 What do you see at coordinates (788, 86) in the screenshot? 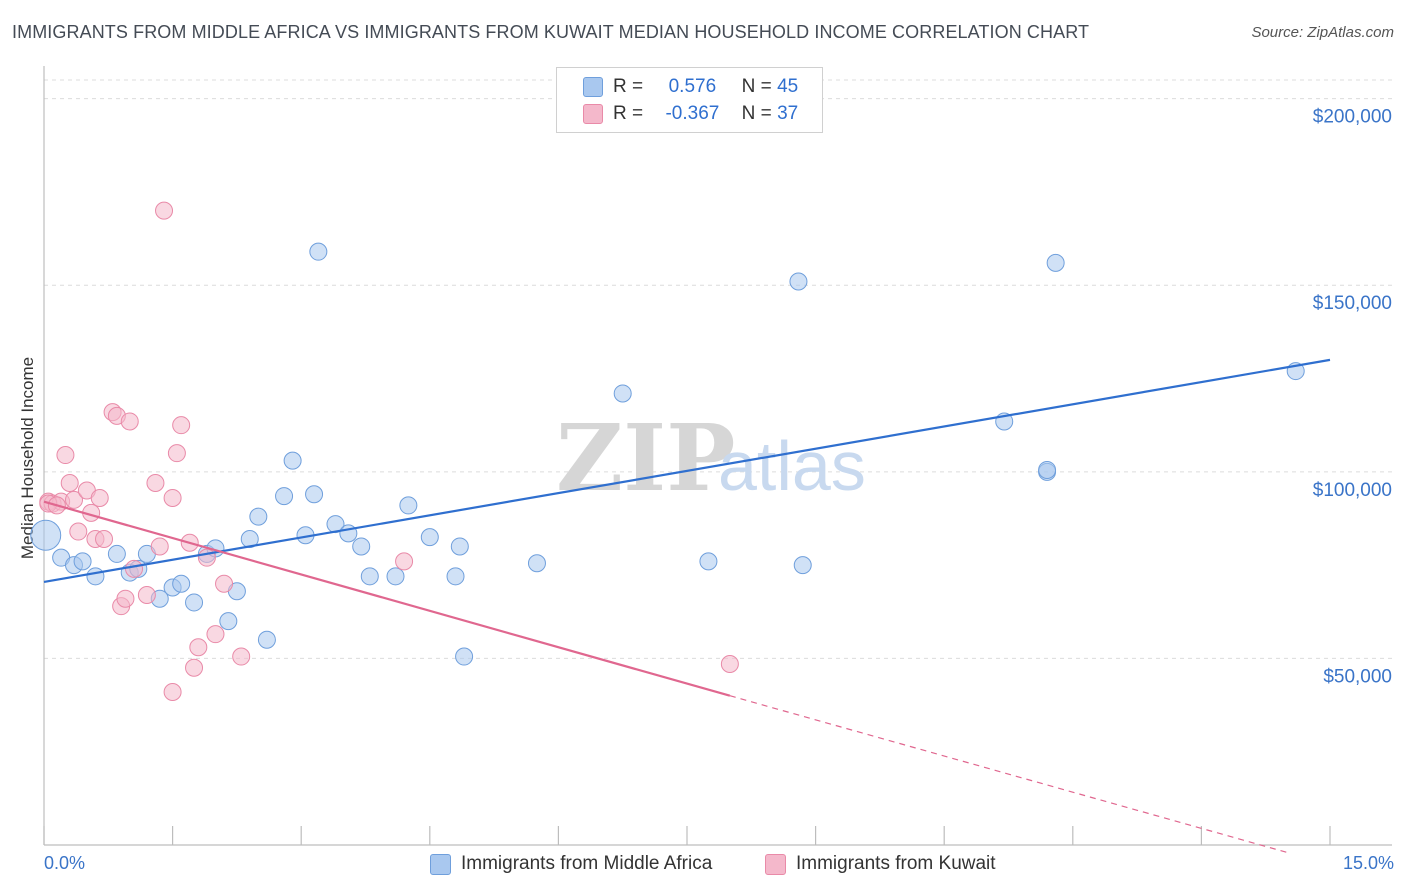
I see `n-value-middle-africa: 45` at bounding box center [788, 86].